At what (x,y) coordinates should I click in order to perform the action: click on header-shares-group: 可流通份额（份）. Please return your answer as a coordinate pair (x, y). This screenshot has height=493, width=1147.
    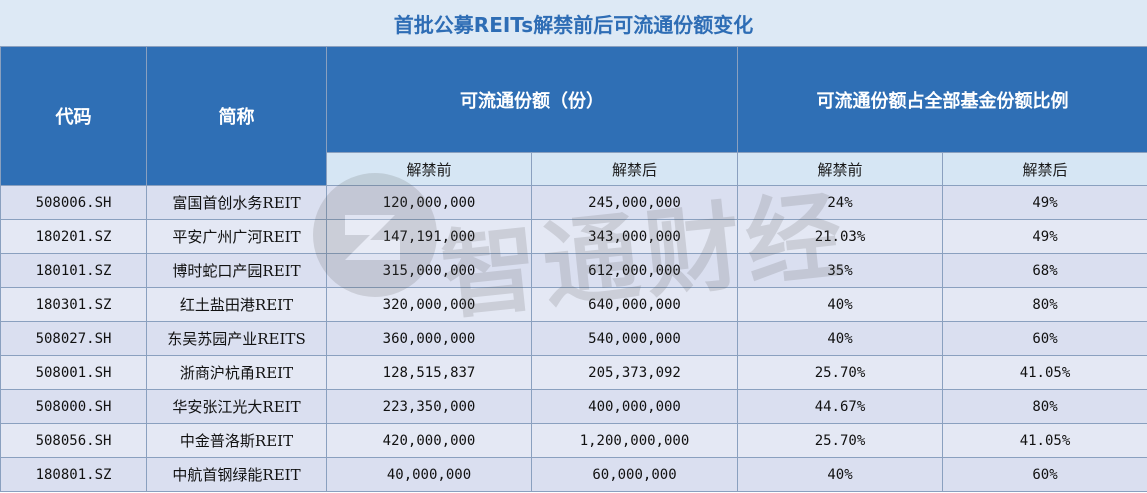
    Looking at the image, I should click on (532, 99).